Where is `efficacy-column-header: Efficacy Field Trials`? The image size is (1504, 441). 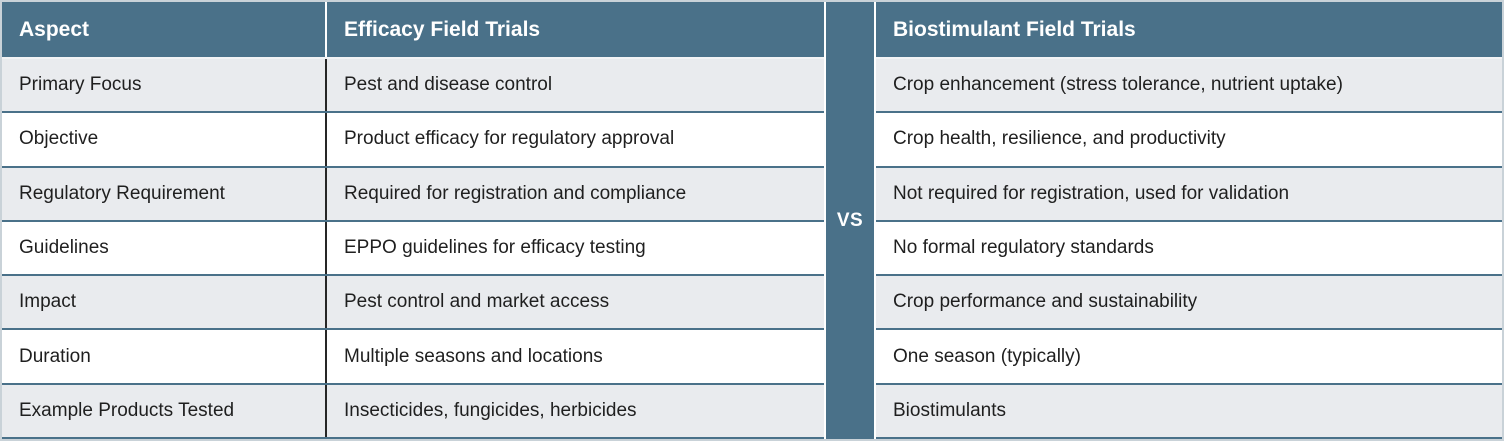
efficacy-column-header: Efficacy Field Trials is located at coordinates (575, 29).